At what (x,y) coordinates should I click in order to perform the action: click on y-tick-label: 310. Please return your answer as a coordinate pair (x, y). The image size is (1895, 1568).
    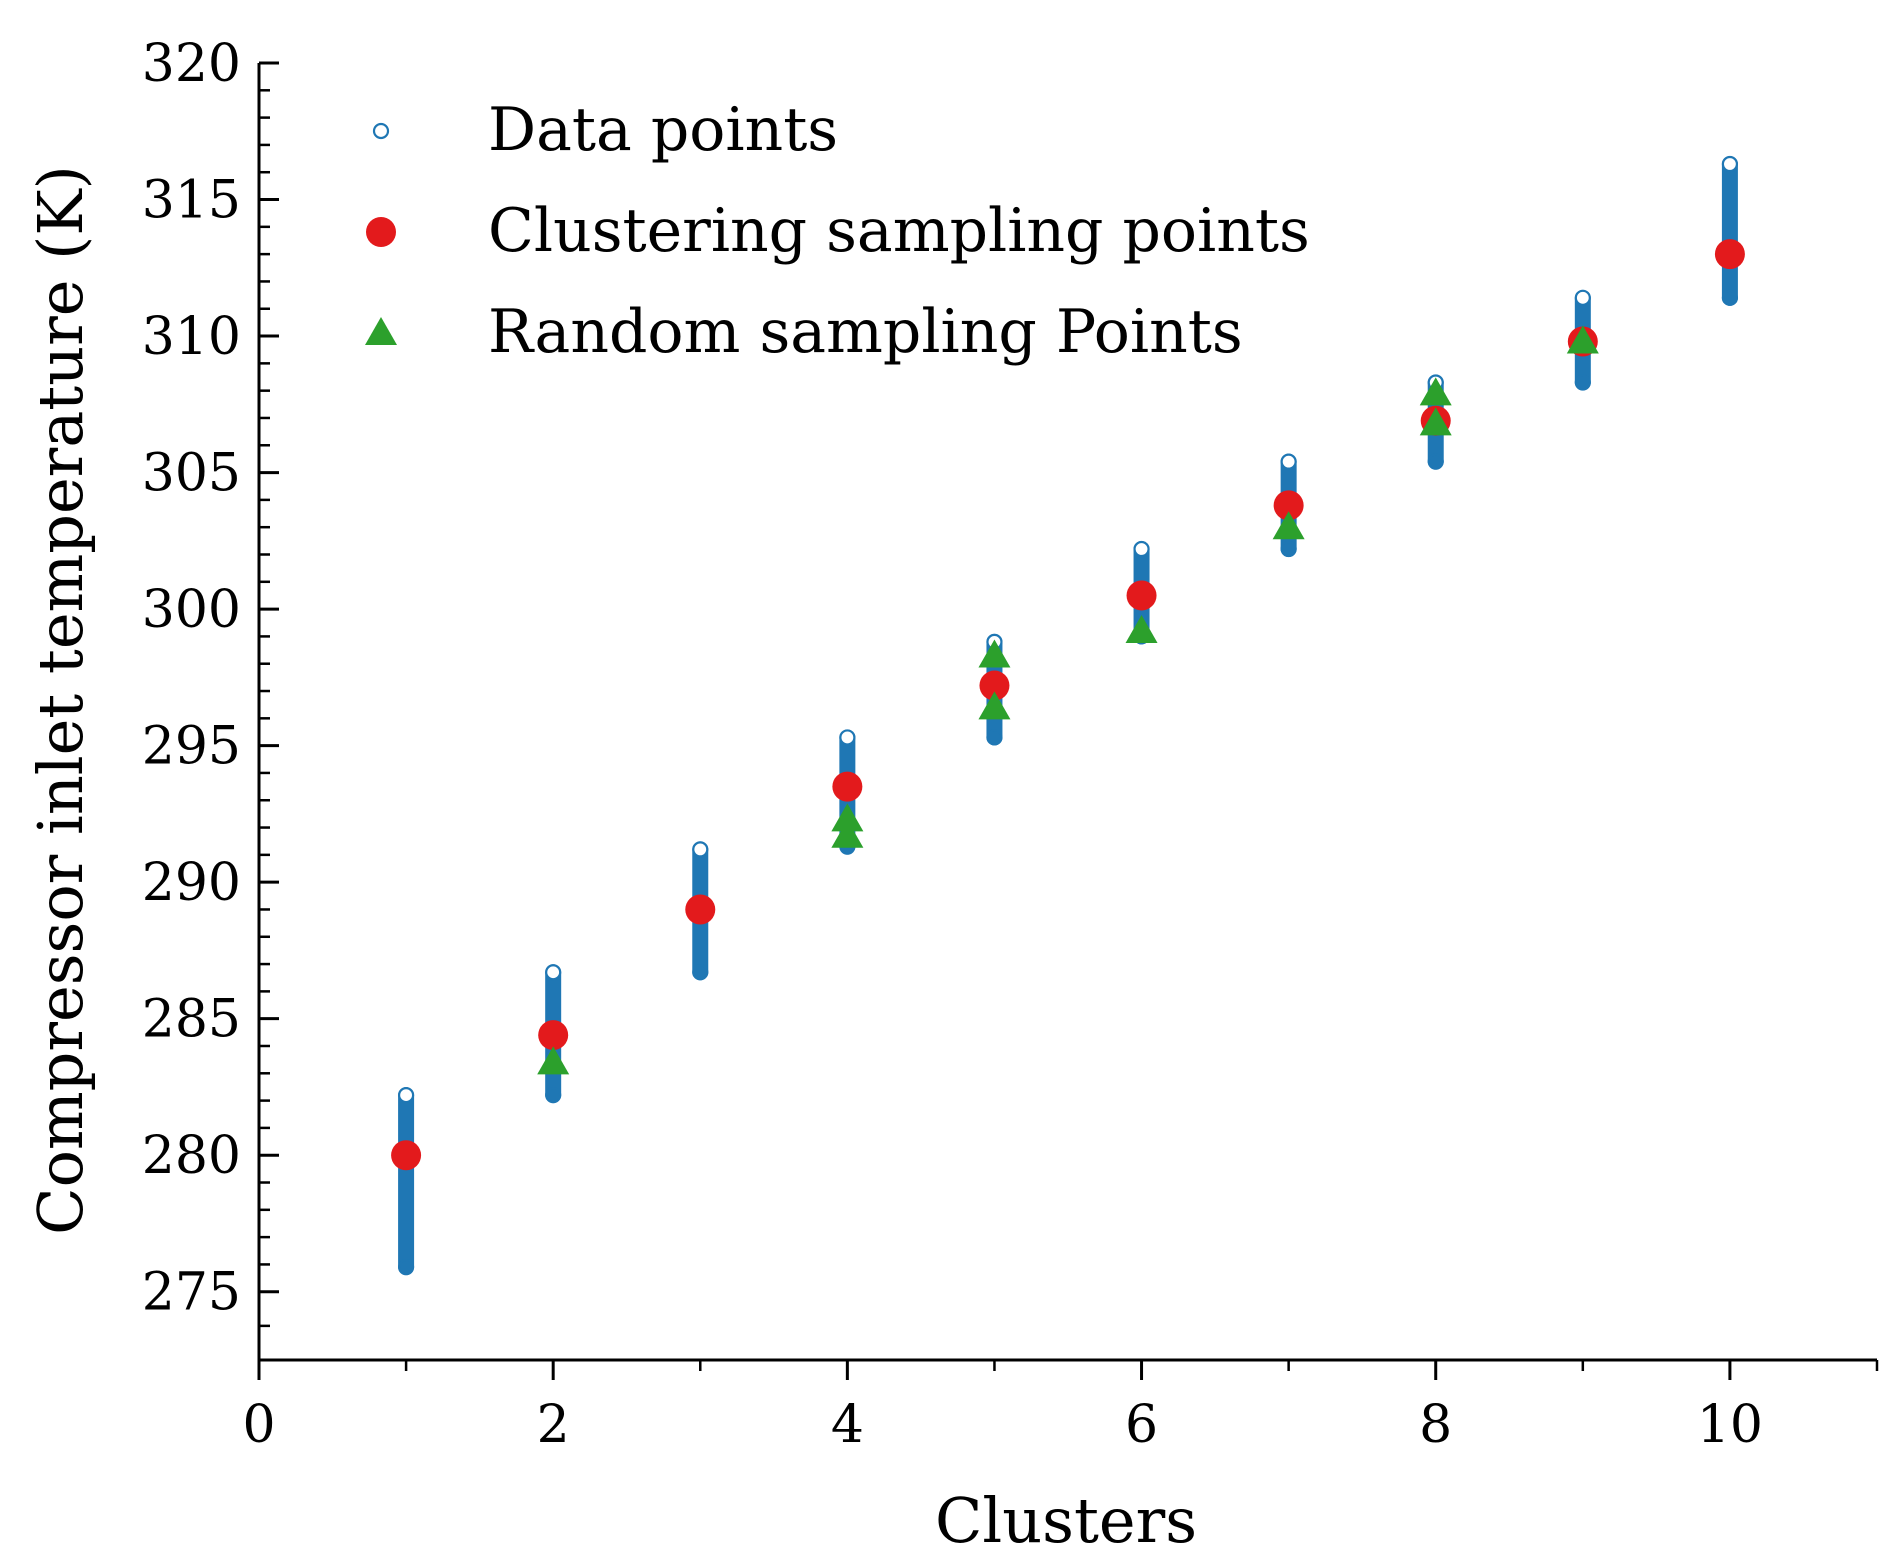
    Looking at the image, I should click on (191, 337).